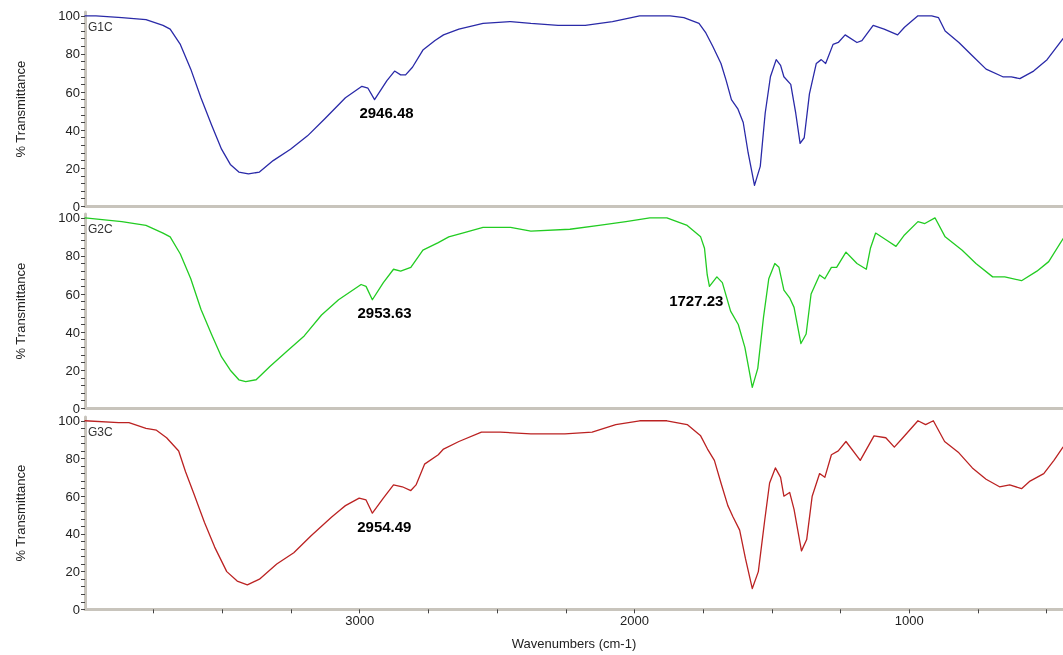 The height and width of the screenshot is (655, 1063). I want to click on x-tick-label: 1000, so click(909, 620).